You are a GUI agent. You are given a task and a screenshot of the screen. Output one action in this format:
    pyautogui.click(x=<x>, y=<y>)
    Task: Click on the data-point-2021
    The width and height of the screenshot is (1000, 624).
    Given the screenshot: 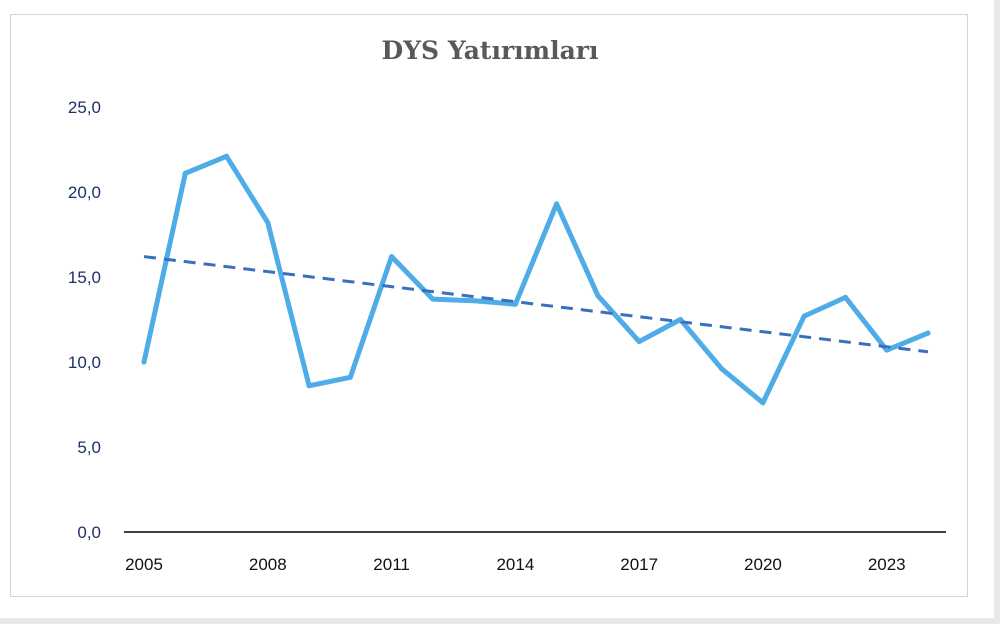 What is the action you would take?
    pyautogui.click(x=804, y=316)
    